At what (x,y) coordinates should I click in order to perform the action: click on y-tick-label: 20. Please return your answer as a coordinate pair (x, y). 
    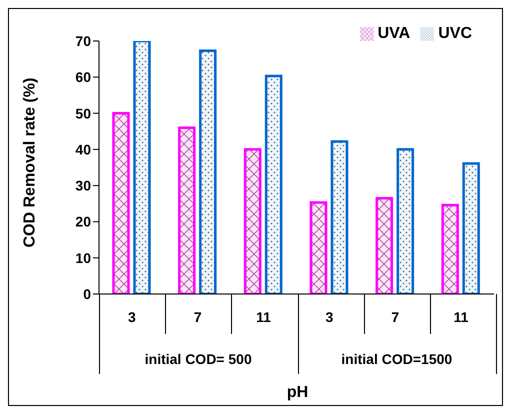
    Looking at the image, I should click on (83, 222).